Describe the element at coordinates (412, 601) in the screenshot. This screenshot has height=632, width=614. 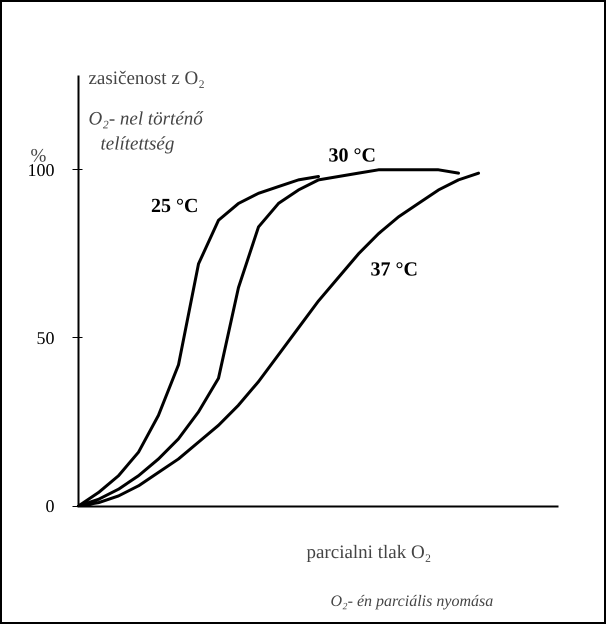
I see `text: O₂- én parciális nyomása` at that location.